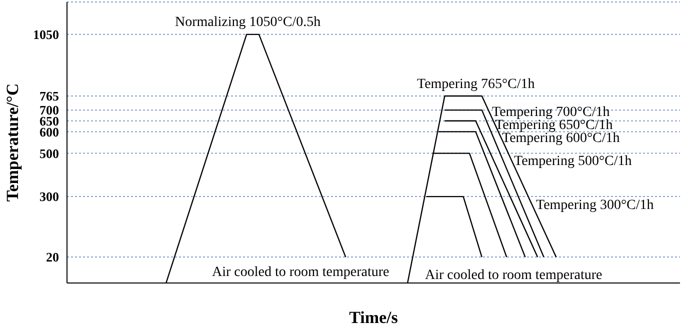 Image resolution: width=685 pixels, height=331 pixels. Describe the element at coordinates (52, 257) in the screenshot. I see `y-tick-label: 20` at that location.